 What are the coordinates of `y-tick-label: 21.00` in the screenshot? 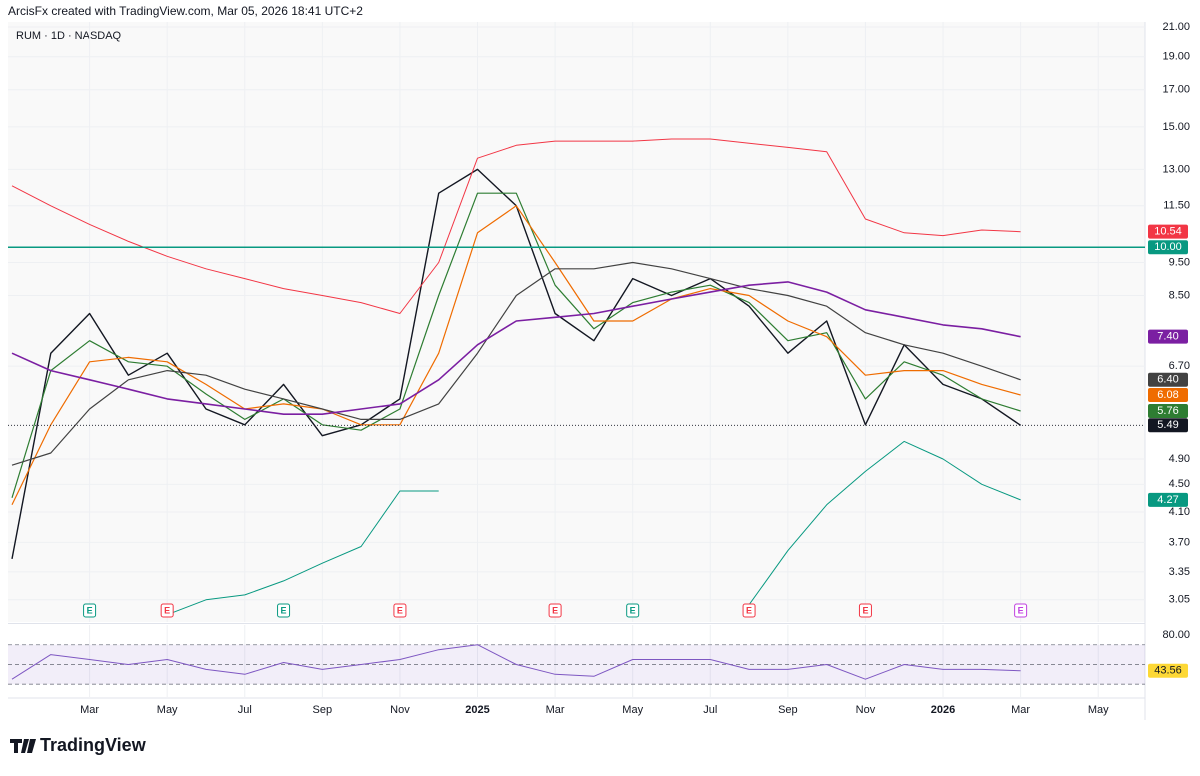 It's located at (1176, 27).